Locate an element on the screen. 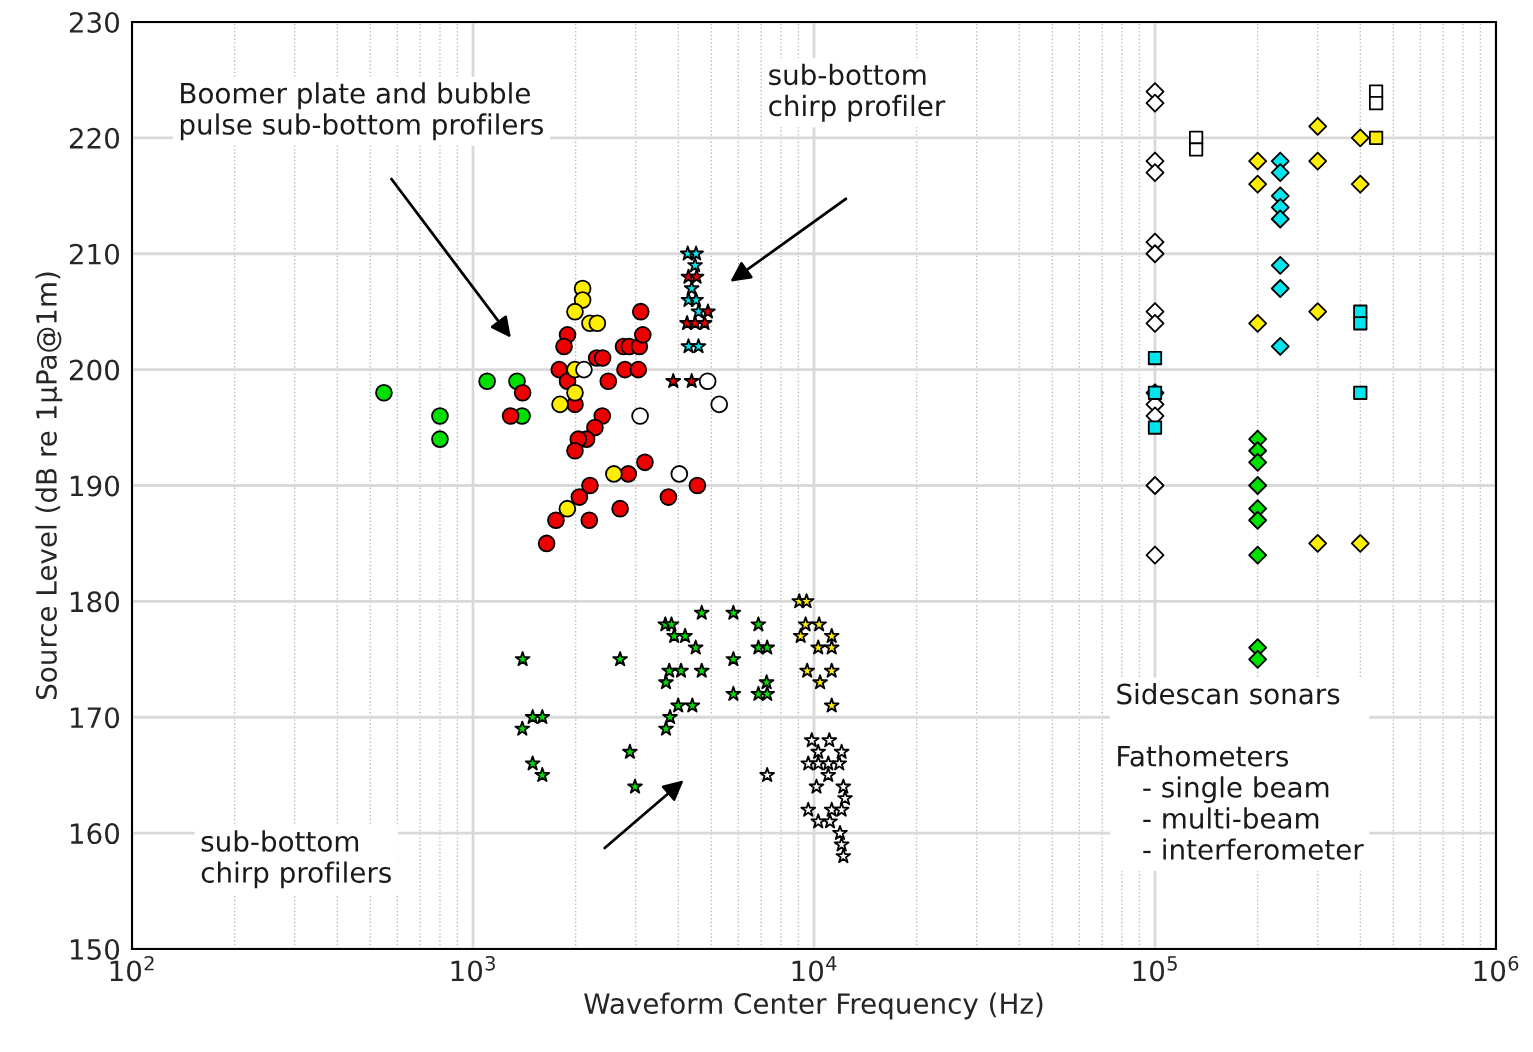  y-tick-label: 200 is located at coordinates (94, 370).